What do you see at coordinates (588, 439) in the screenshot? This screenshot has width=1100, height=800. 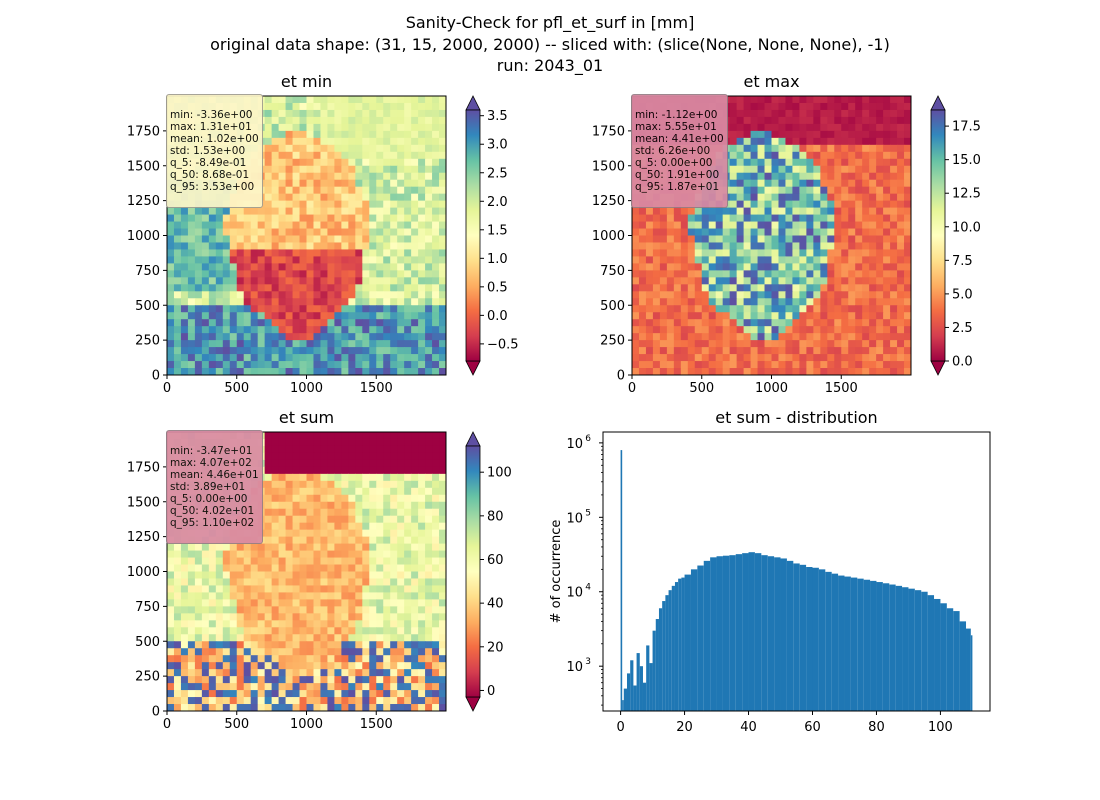 I see `y-tick-exponent: 6` at bounding box center [588, 439].